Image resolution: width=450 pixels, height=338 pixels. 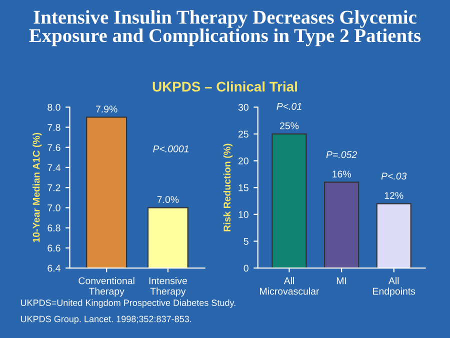 What do you see at coordinates (168, 199) in the screenshot?
I see `data-label: 7.0%` at bounding box center [168, 199].